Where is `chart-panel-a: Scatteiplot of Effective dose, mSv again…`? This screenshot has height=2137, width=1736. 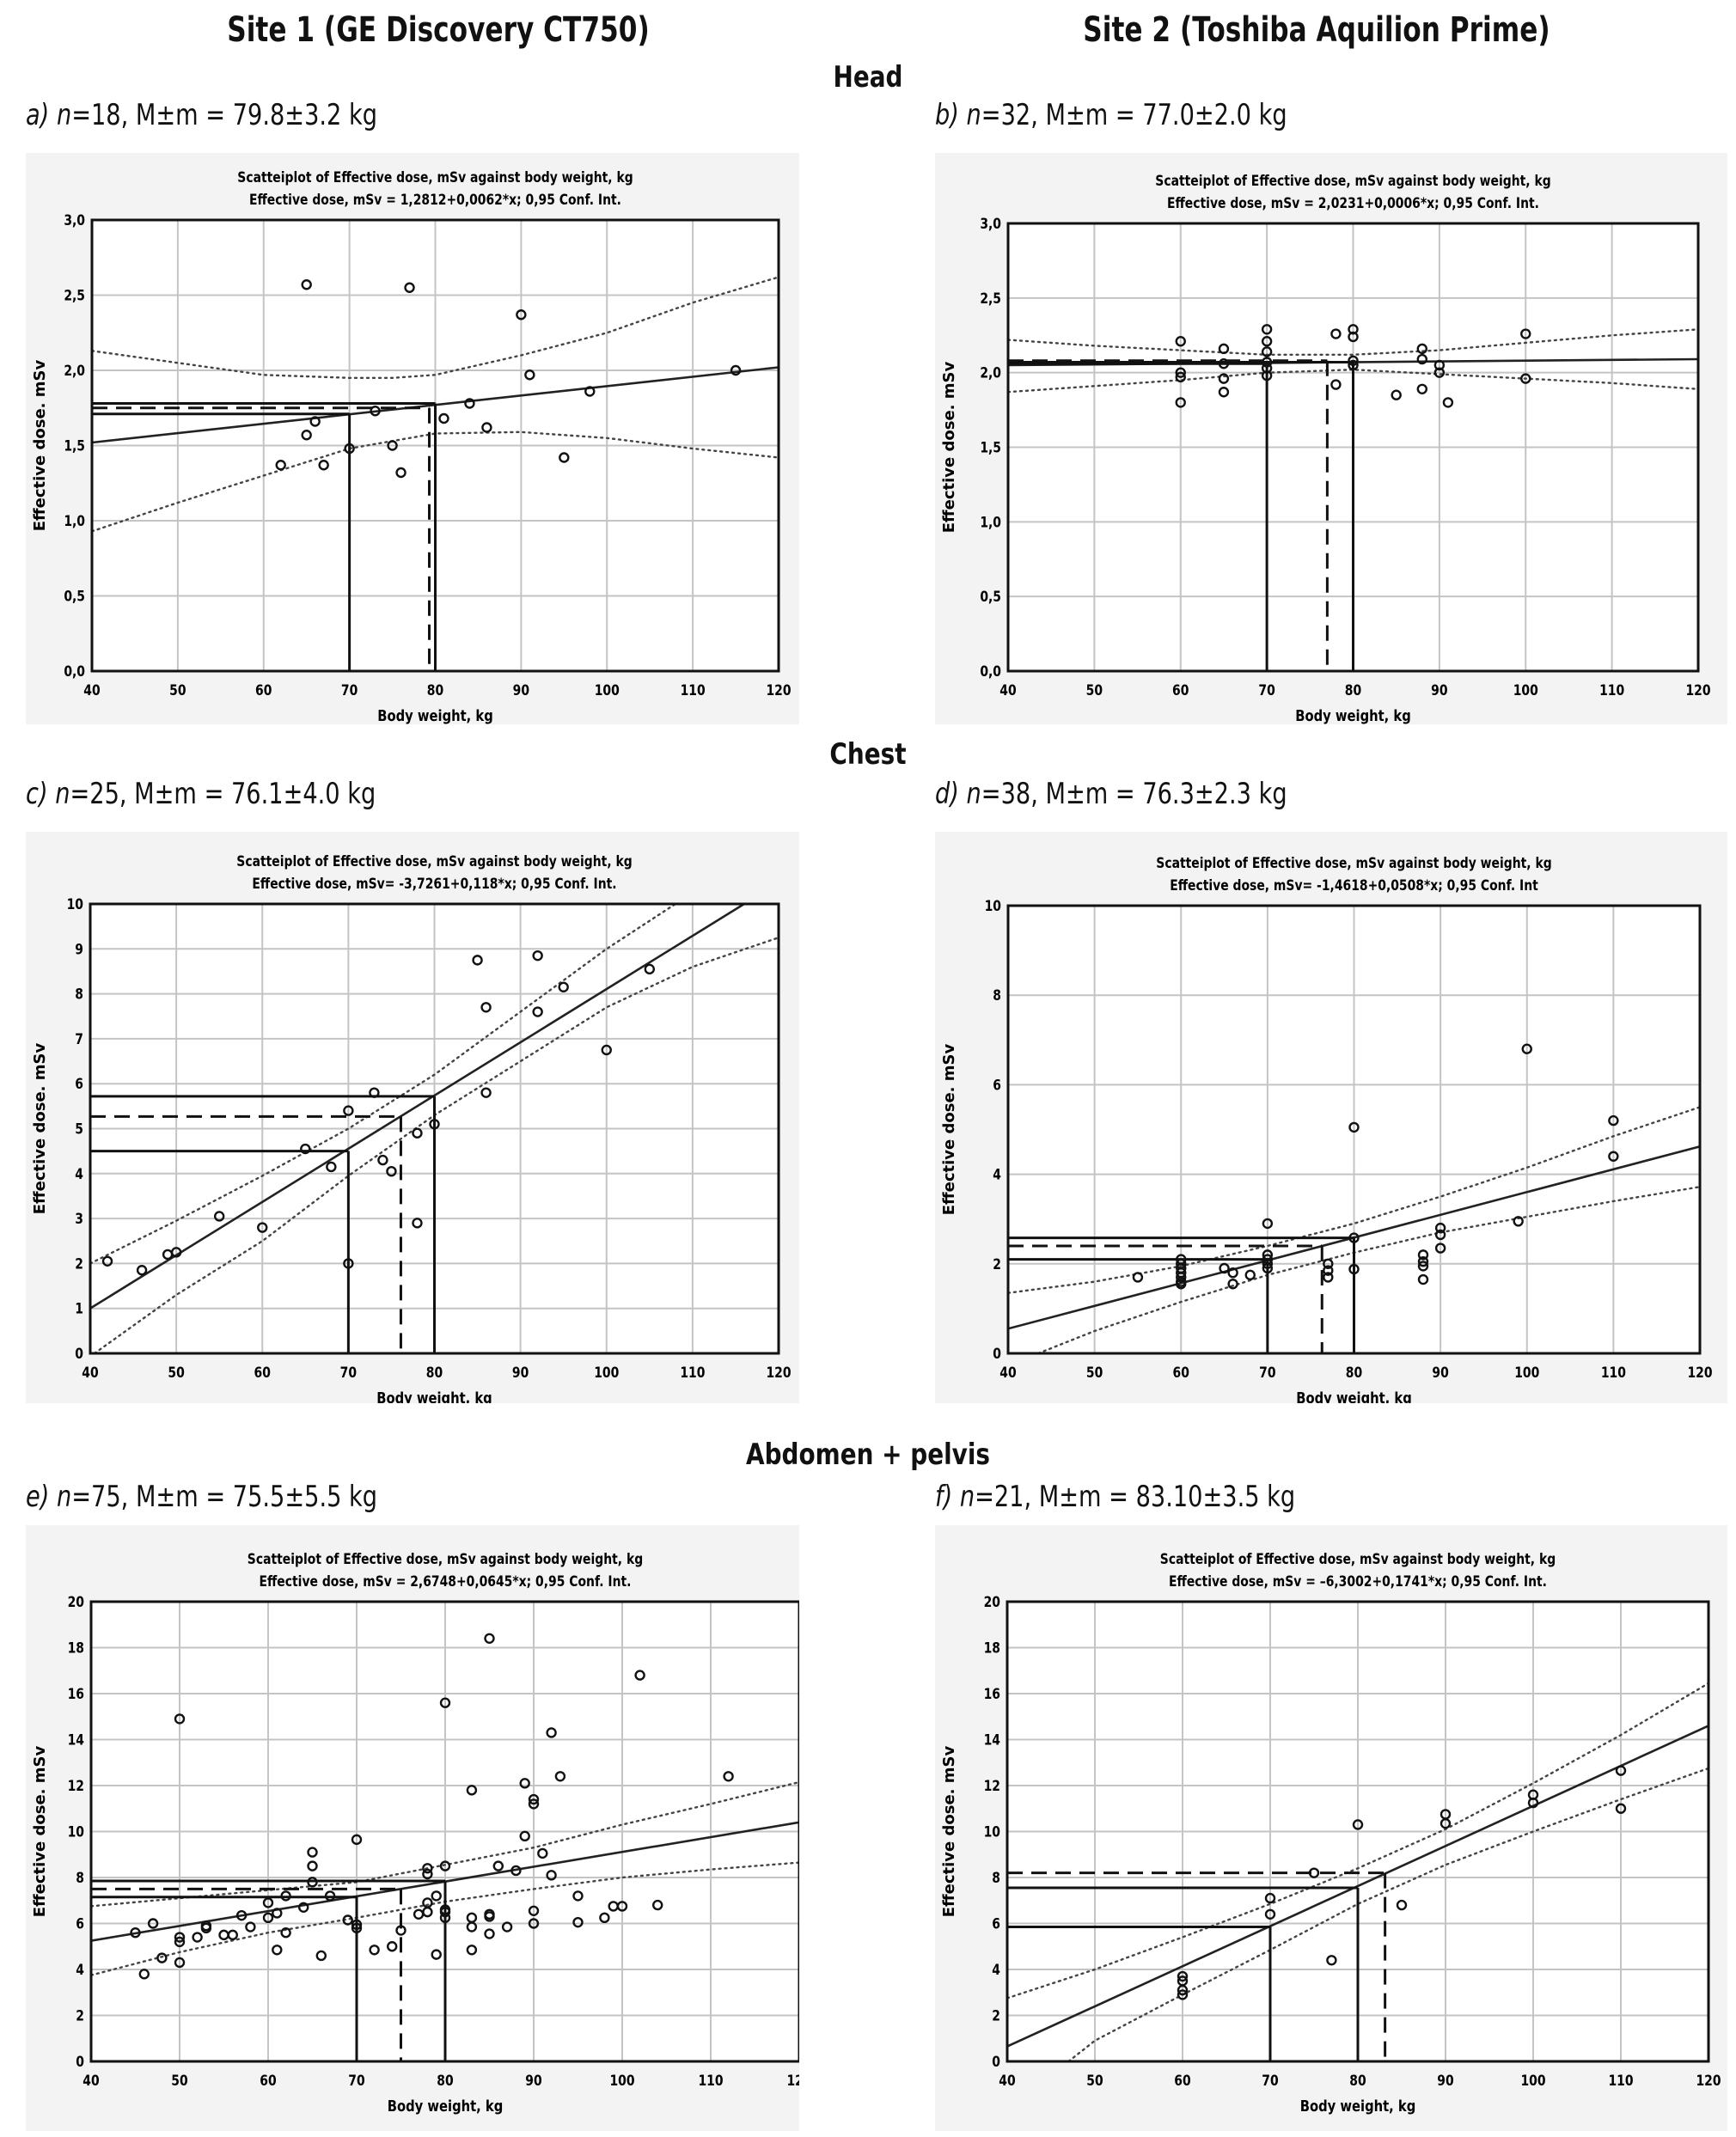 chart-panel-a: Scatteiplot of Effective dose, mSv again… is located at coordinates (412, 439).